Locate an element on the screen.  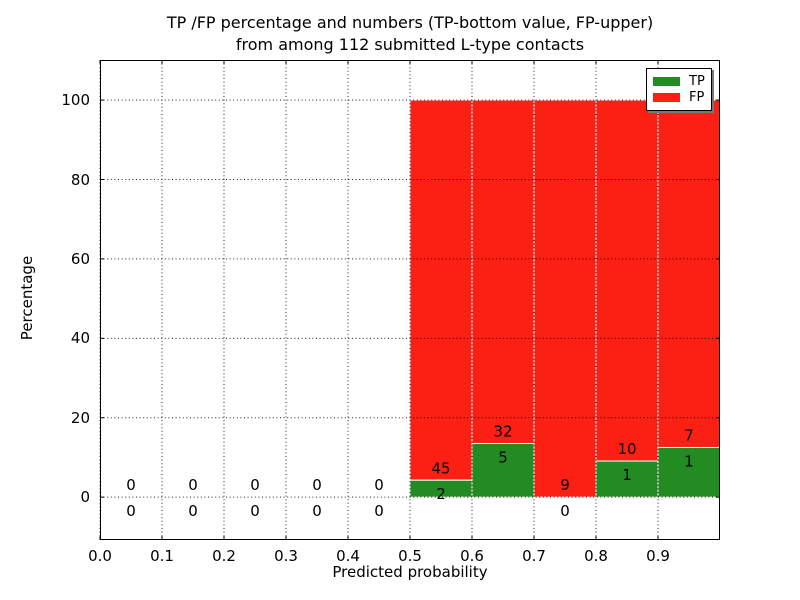
legend-label-fp: FP is located at coordinates (697, 98).